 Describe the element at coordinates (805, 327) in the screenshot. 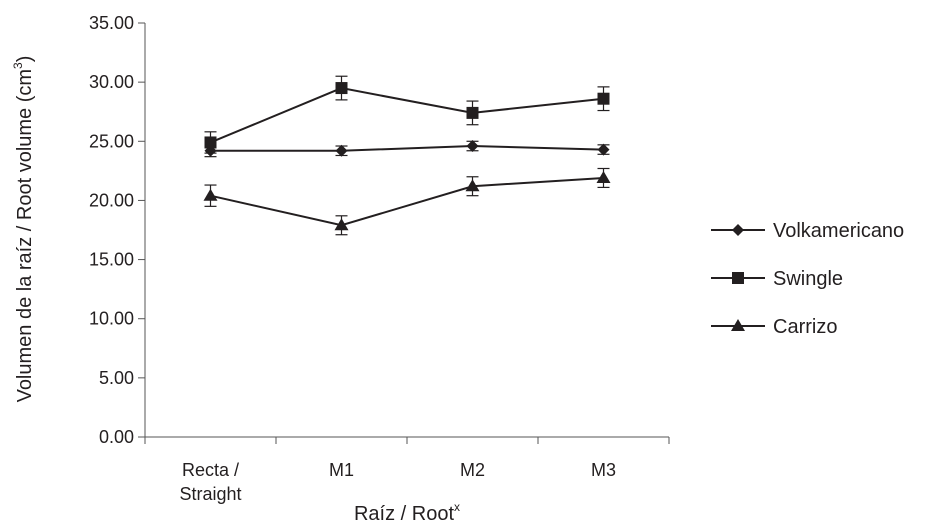

I see `legend-label: Carrizo` at that location.